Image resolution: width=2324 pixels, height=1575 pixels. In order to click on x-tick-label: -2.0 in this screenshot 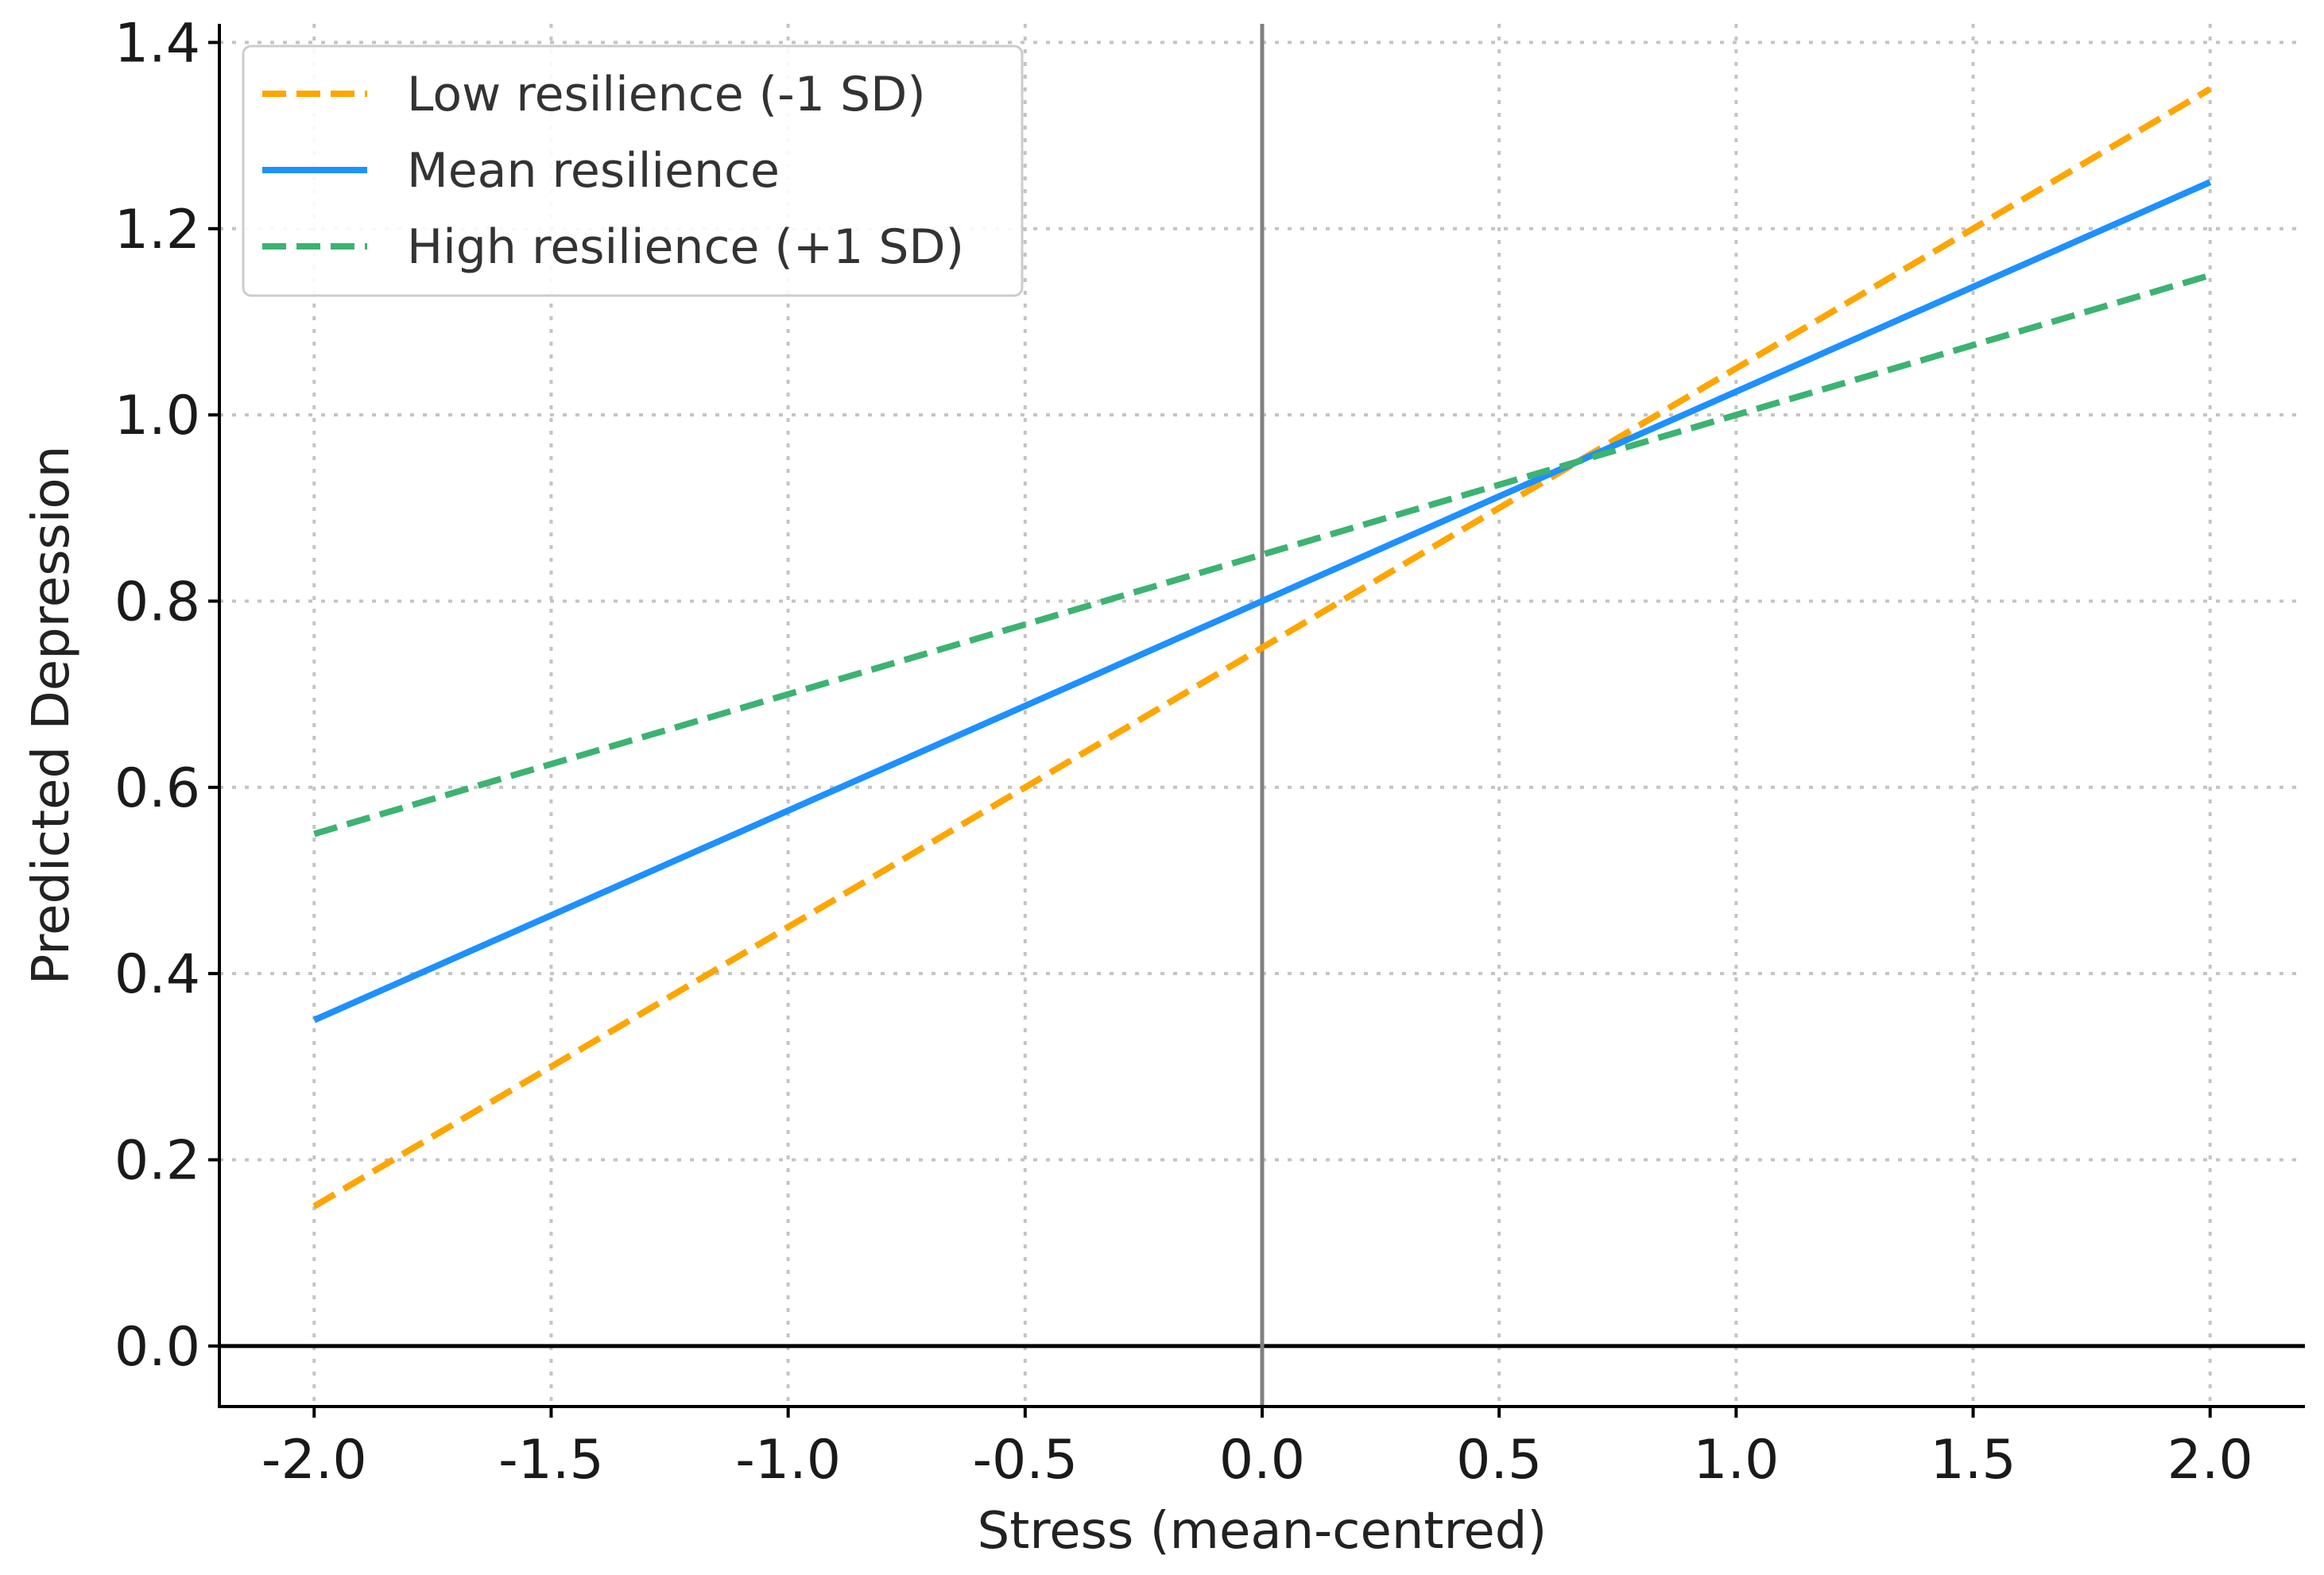, I will do `click(314, 1460)`.